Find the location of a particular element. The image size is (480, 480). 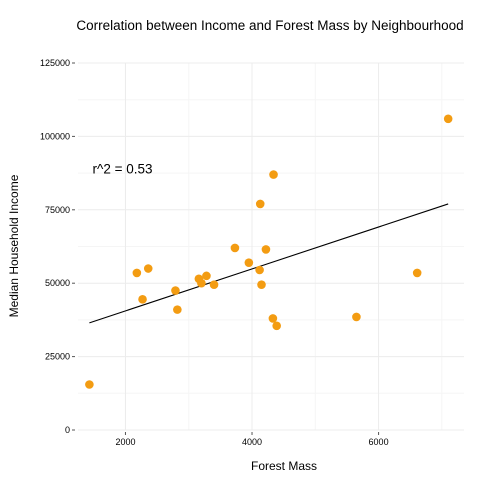

x-tick-label: 2000 is located at coordinates (125, 442).